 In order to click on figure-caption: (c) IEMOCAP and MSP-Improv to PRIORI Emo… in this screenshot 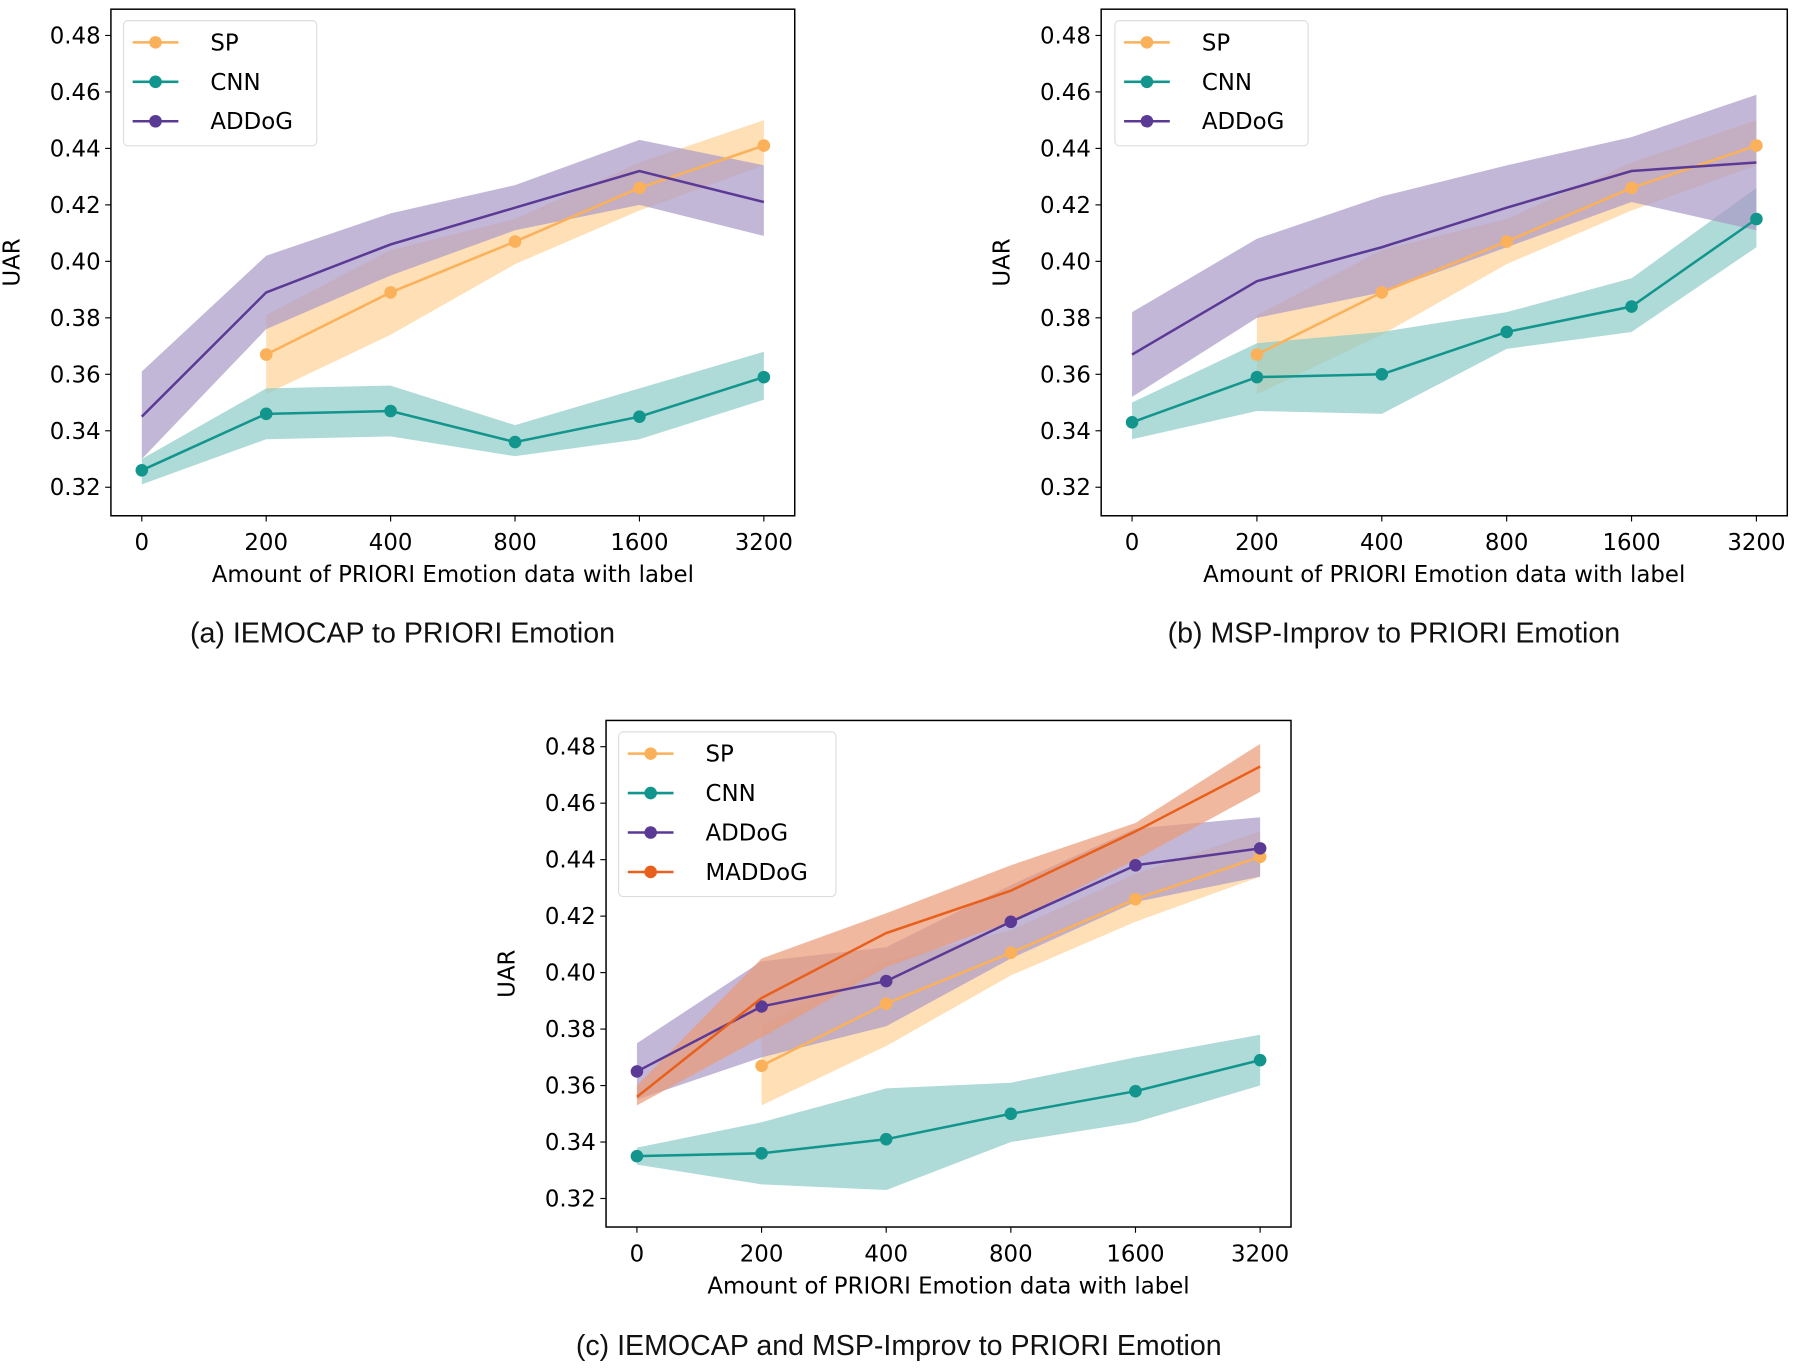, I will do `click(899, 1346)`.